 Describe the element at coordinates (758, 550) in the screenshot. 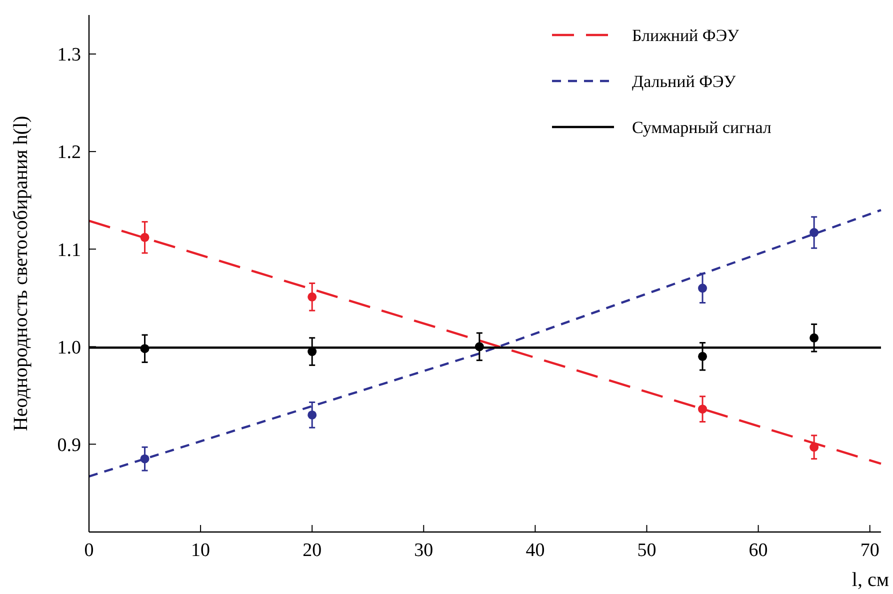

I see `x-tick-label: 60` at that location.